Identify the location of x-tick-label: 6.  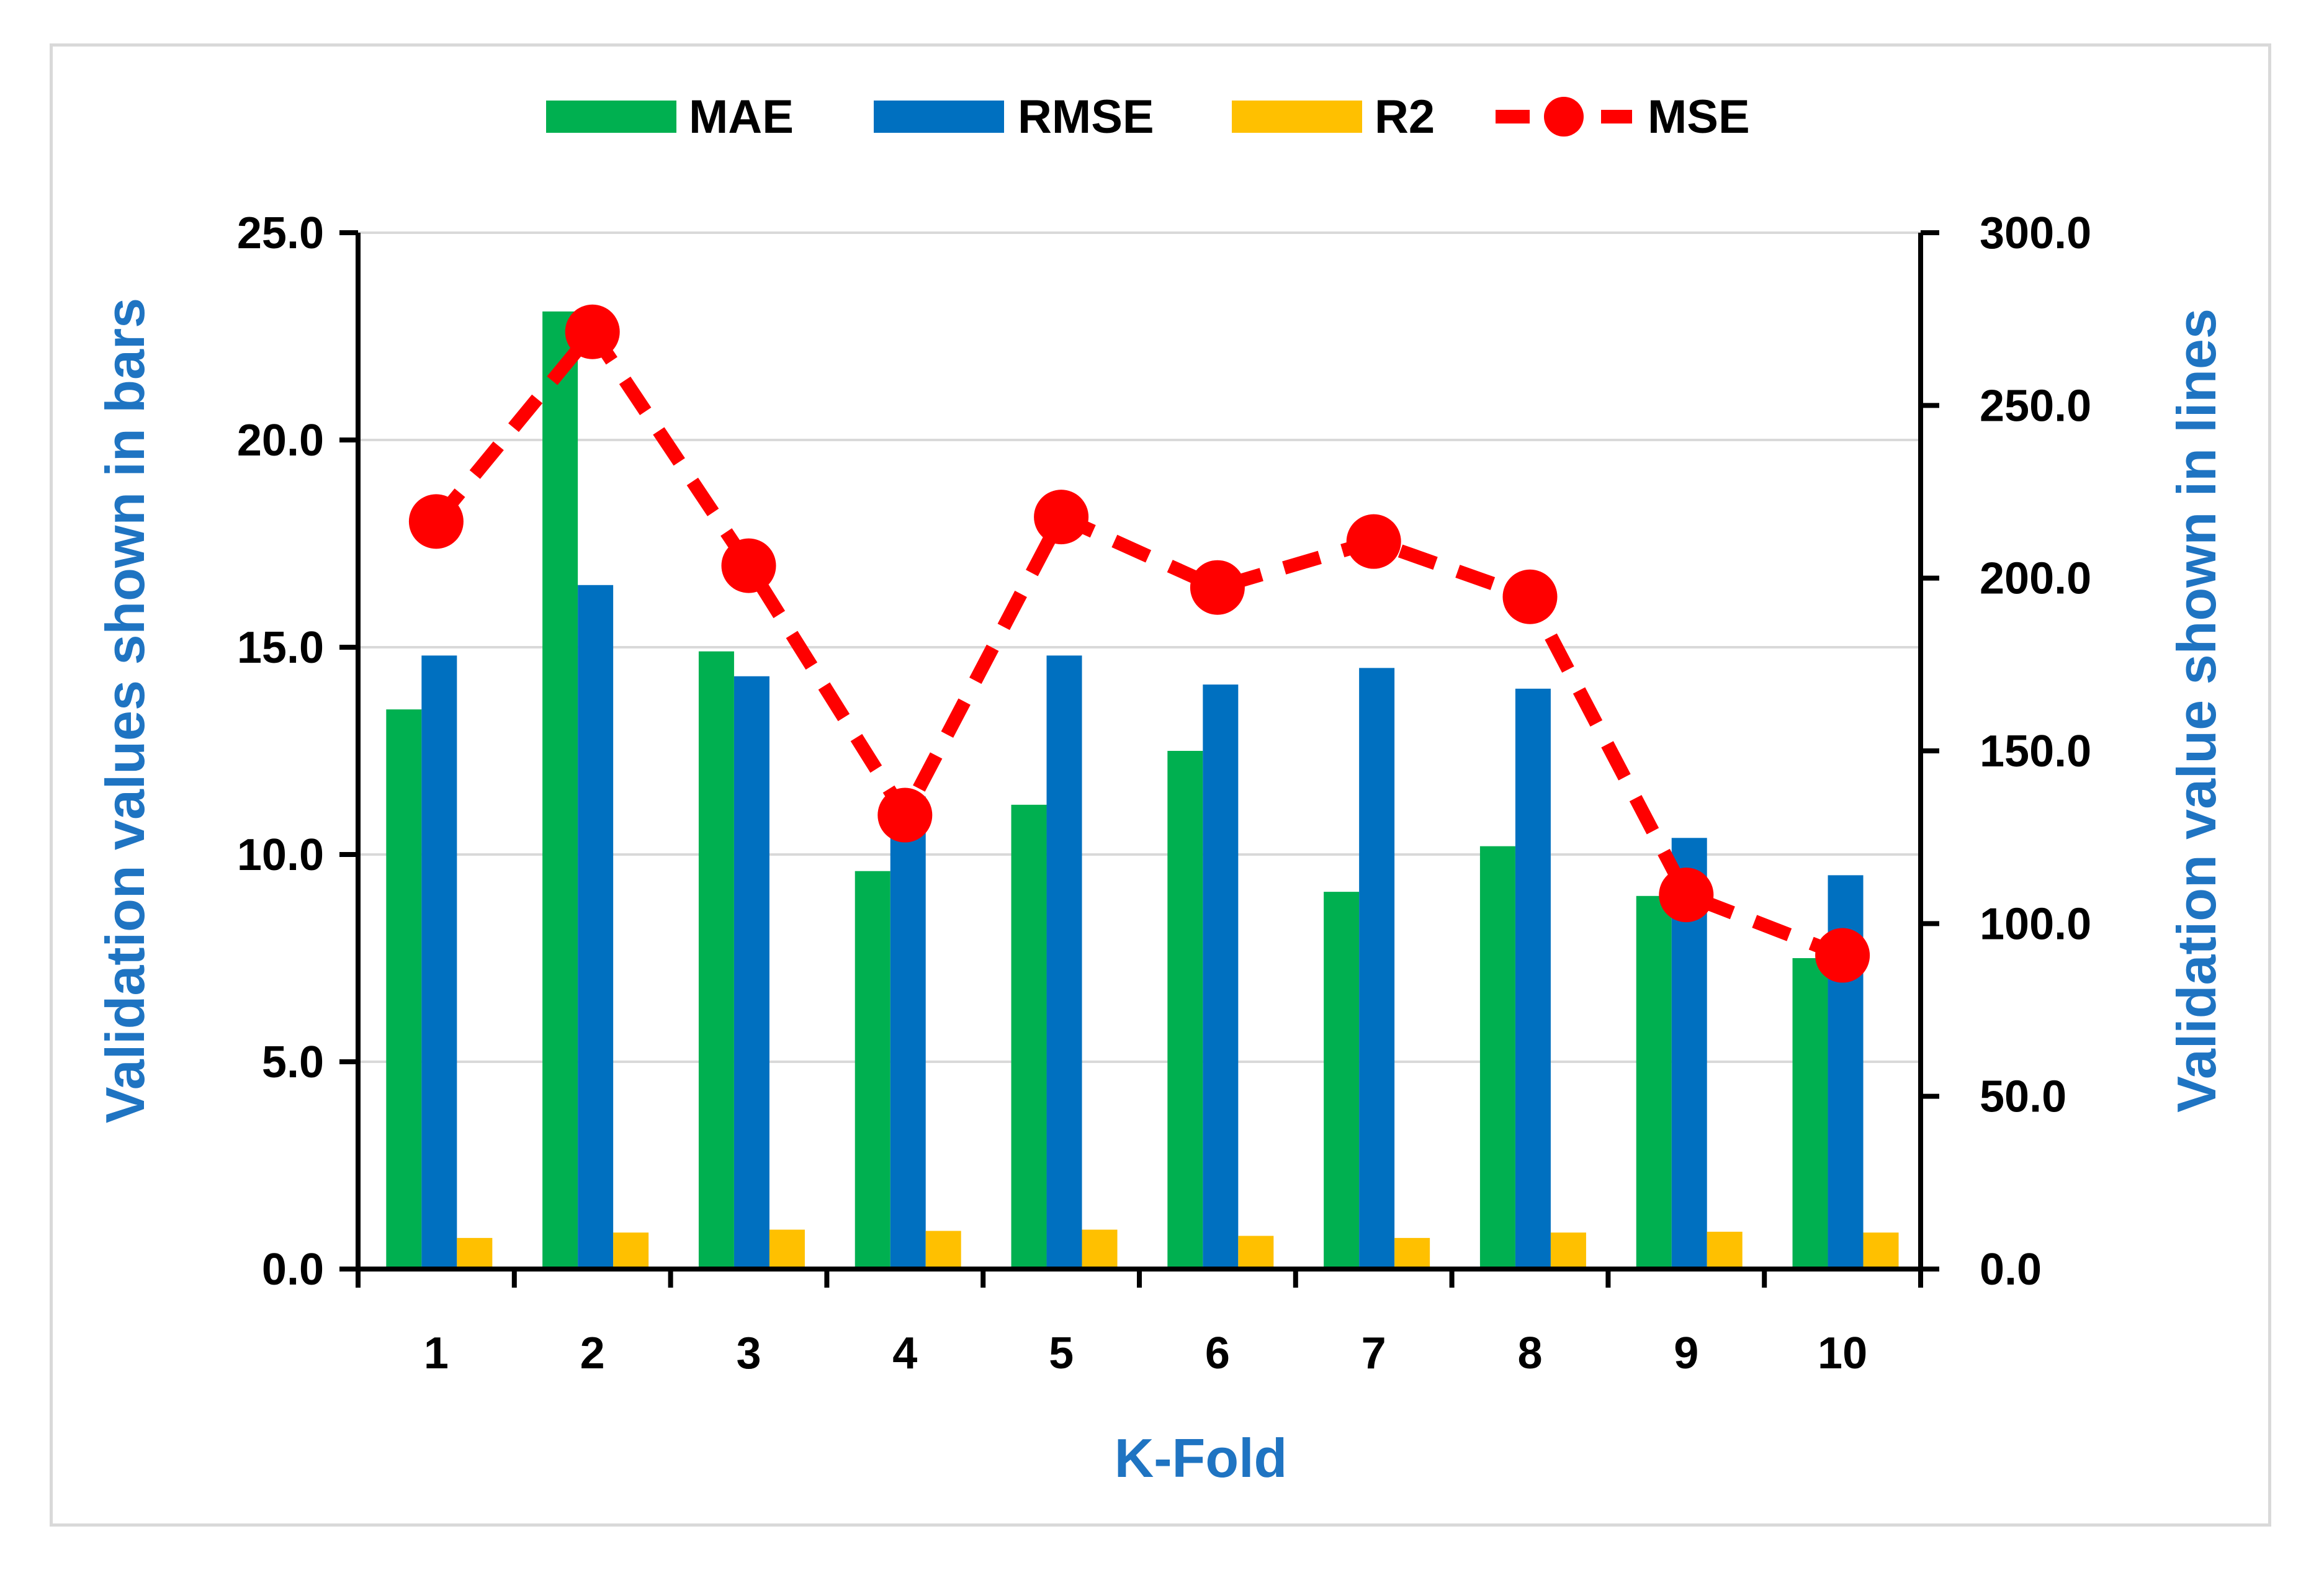
(1217, 1353).